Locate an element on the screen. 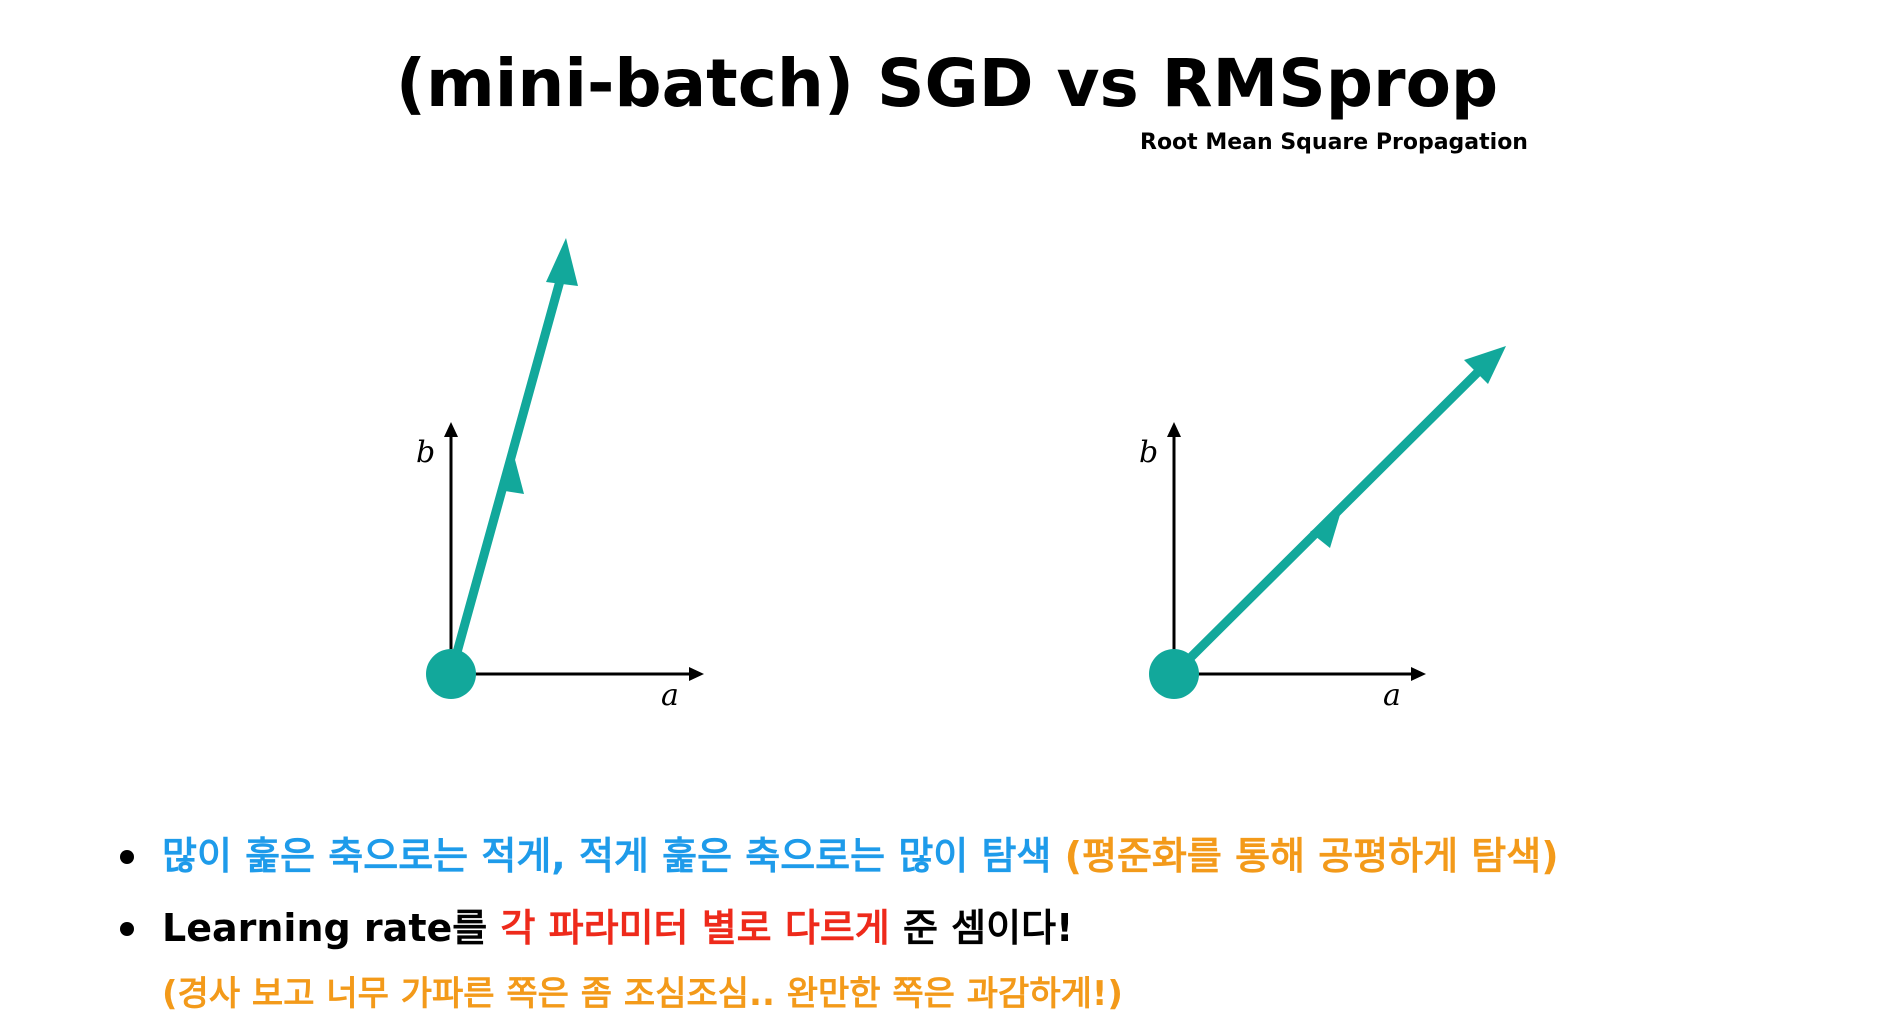 The height and width of the screenshot is (1024, 1894). sgd-update-vector is located at coordinates (512, 458).